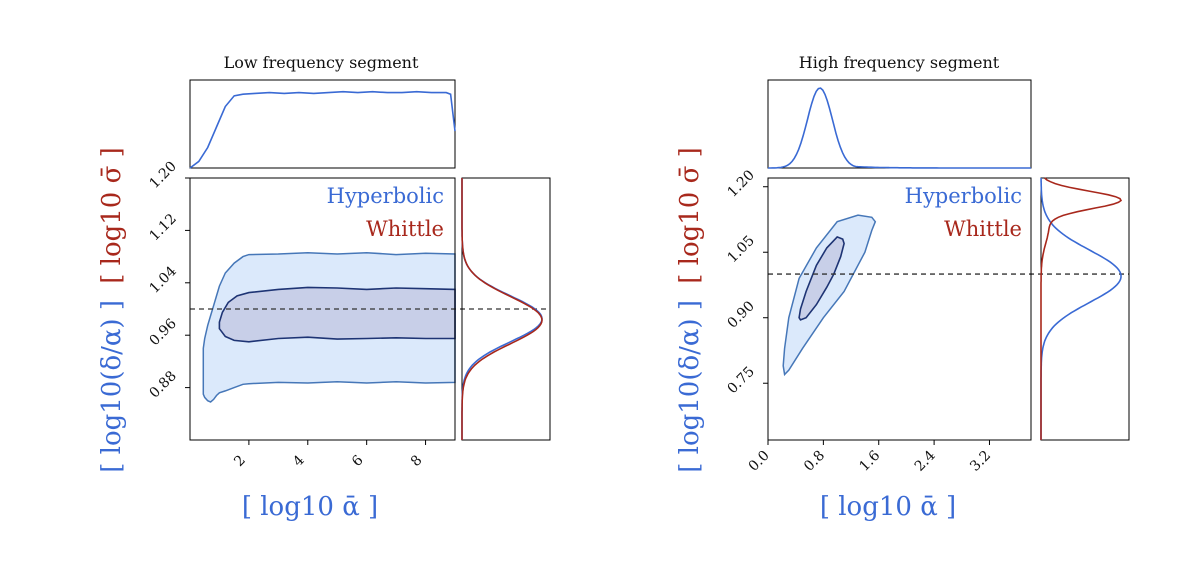 The width and height of the screenshot is (1200, 576). What do you see at coordinates (899, 128) in the screenshot?
I see `high-top-marginal-hyperbolic-curve` at bounding box center [899, 128].